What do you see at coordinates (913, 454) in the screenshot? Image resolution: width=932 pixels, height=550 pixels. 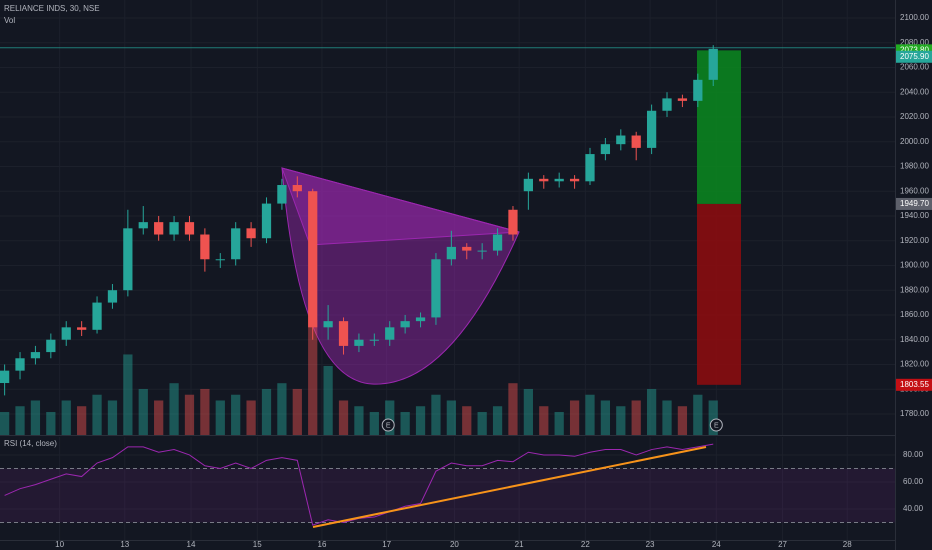 I see `rsi-tick-label: 80.00` at bounding box center [913, 454].